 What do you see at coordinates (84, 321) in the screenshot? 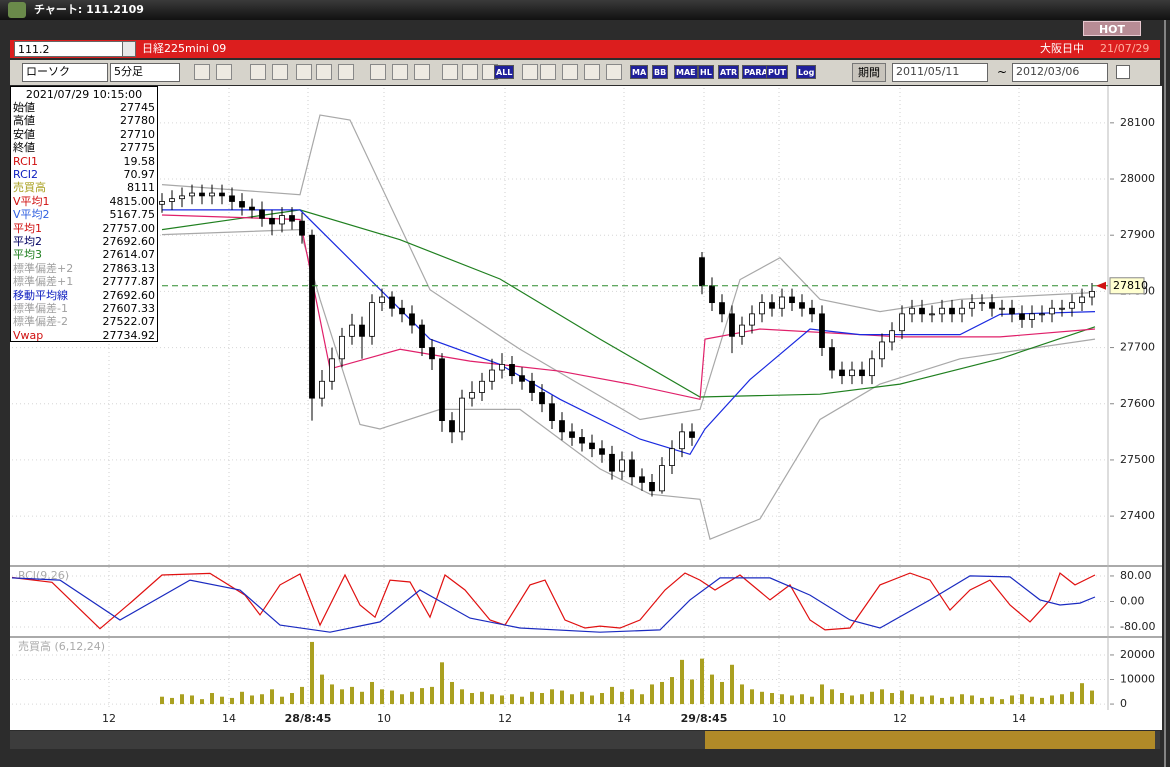
I see `info-row: 標準偏差-2 27522.07` at bounding box center [84, 321].